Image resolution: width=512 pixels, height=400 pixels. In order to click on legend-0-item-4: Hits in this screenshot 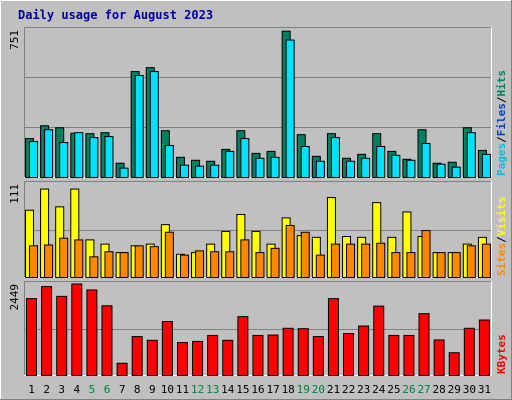, I will do `click(501, 83)`.